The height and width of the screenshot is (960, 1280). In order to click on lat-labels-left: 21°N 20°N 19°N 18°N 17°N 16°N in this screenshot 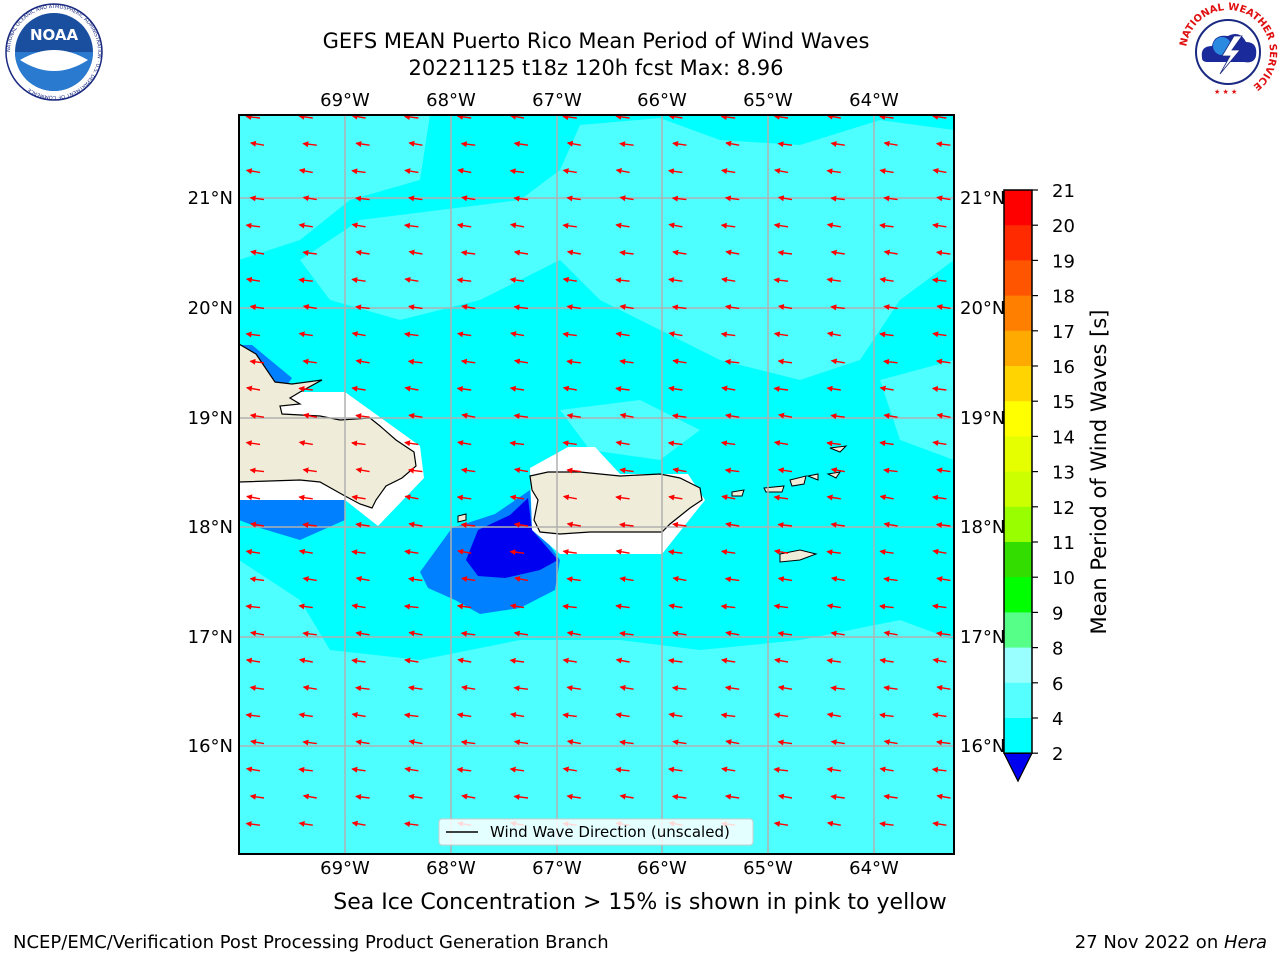, I will do `click(210, 472)`.